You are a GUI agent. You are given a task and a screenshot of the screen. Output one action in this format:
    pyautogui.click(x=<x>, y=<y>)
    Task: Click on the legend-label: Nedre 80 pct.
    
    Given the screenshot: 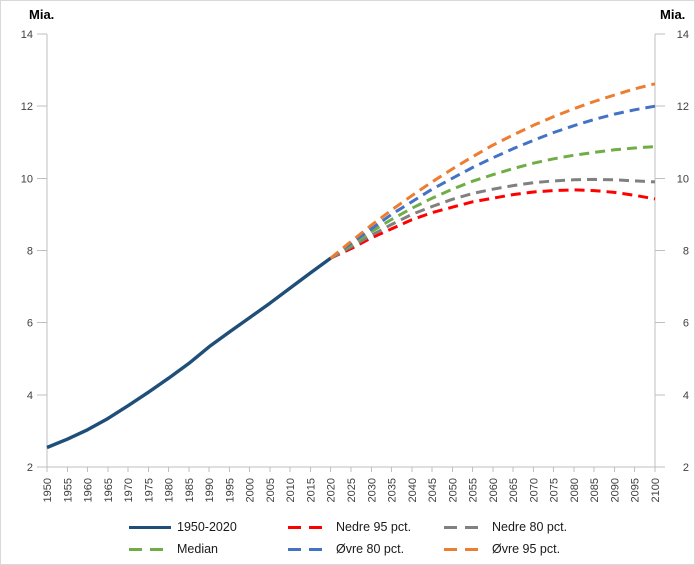 What is the action you would take?
    pyautogui.click(x=530, y=527)
    